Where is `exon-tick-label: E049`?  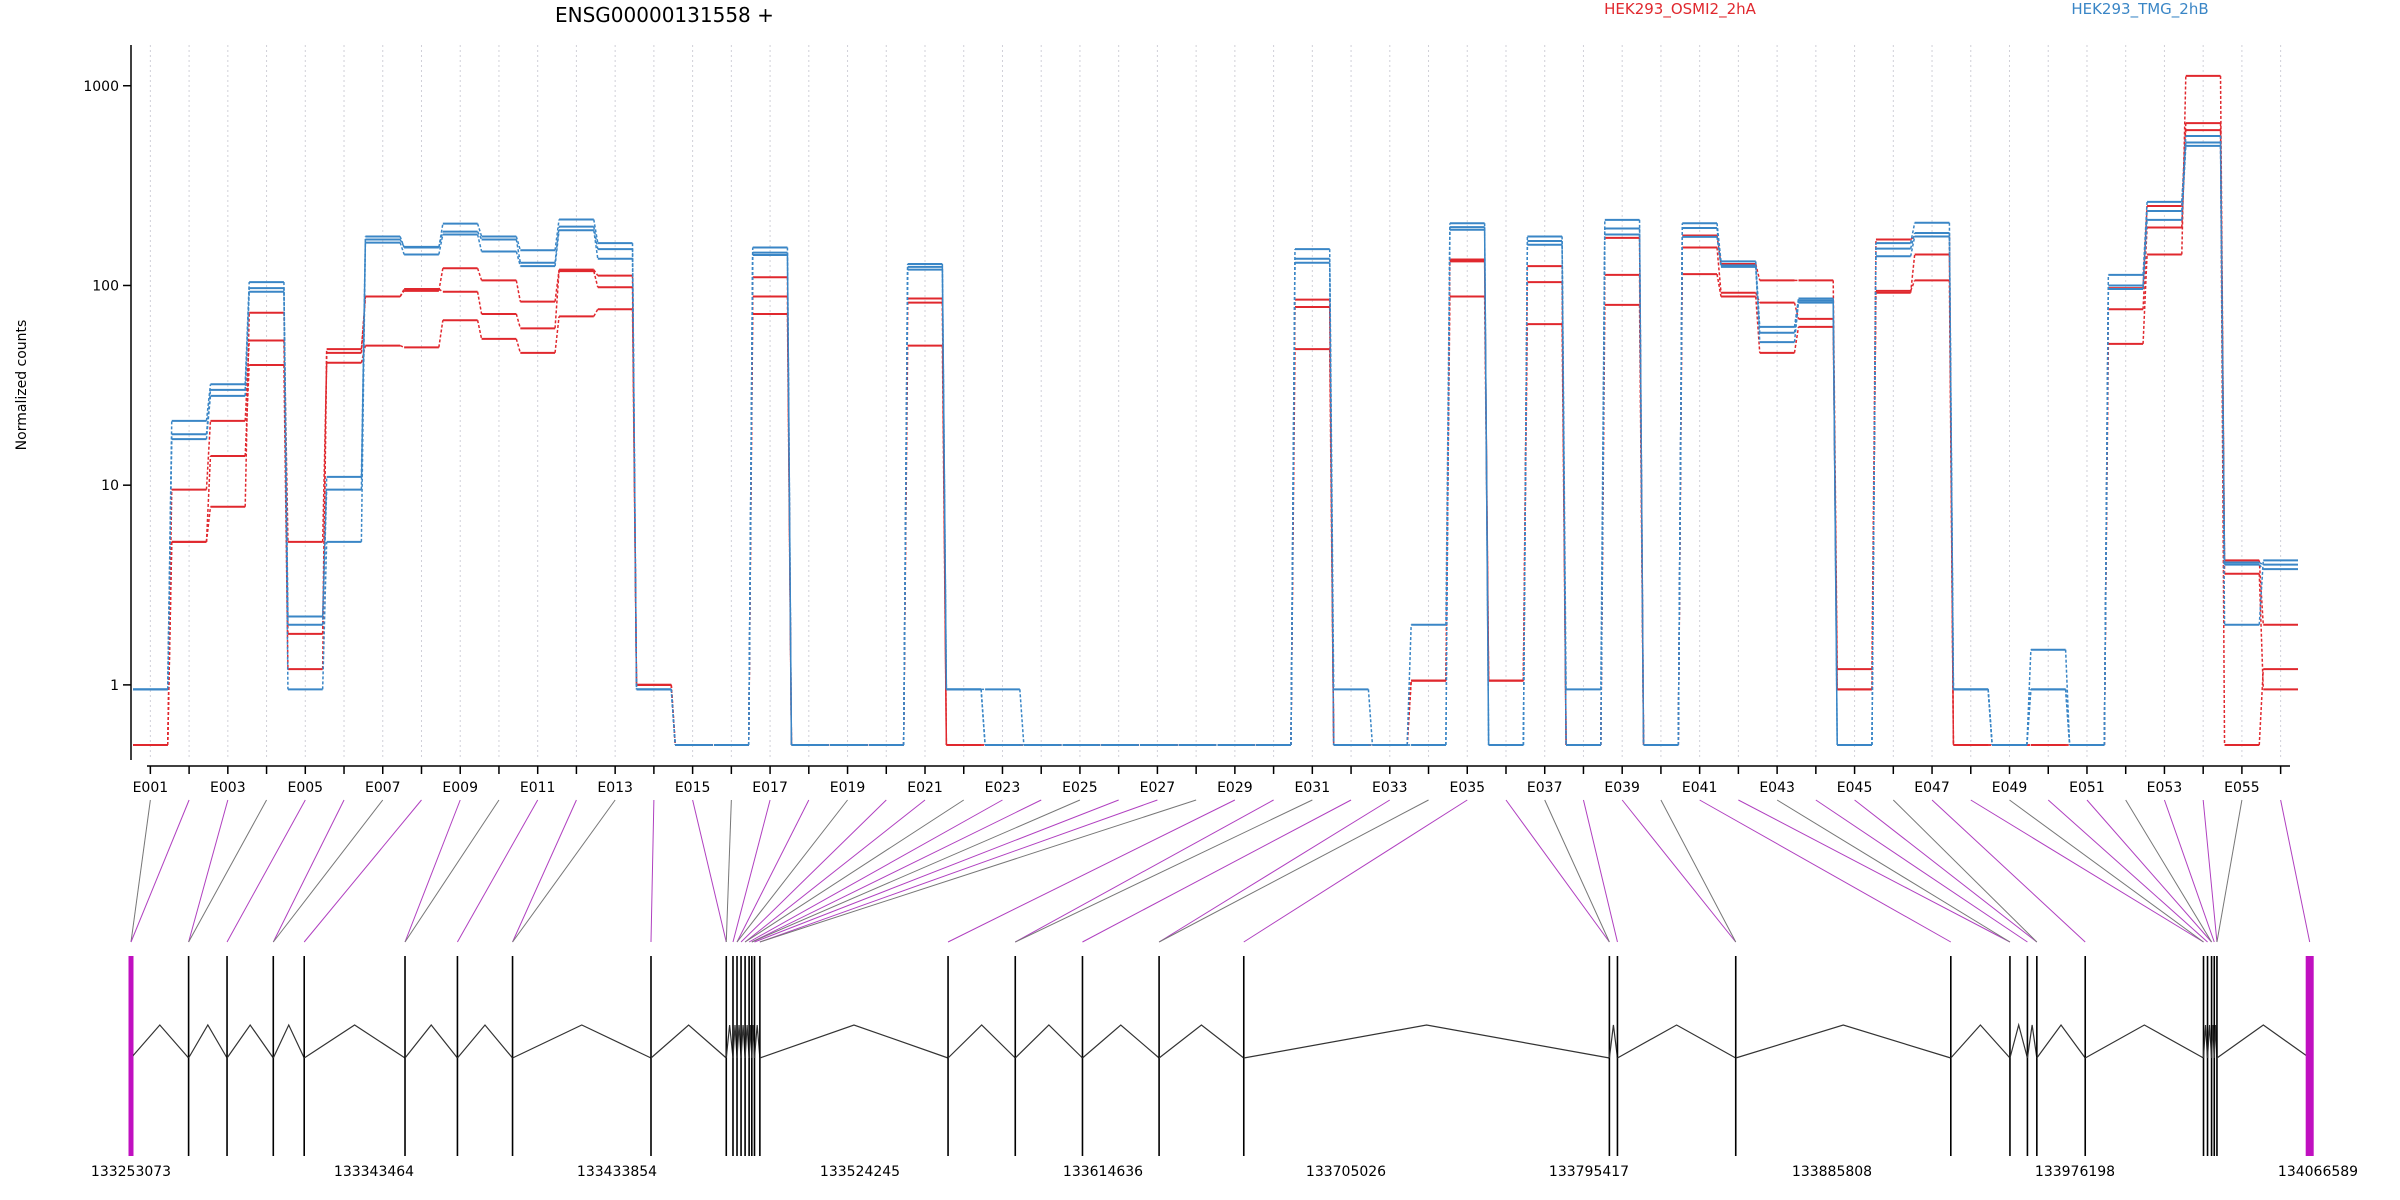 exon-tick-label: E049 is located at coordinates (2010, 788).